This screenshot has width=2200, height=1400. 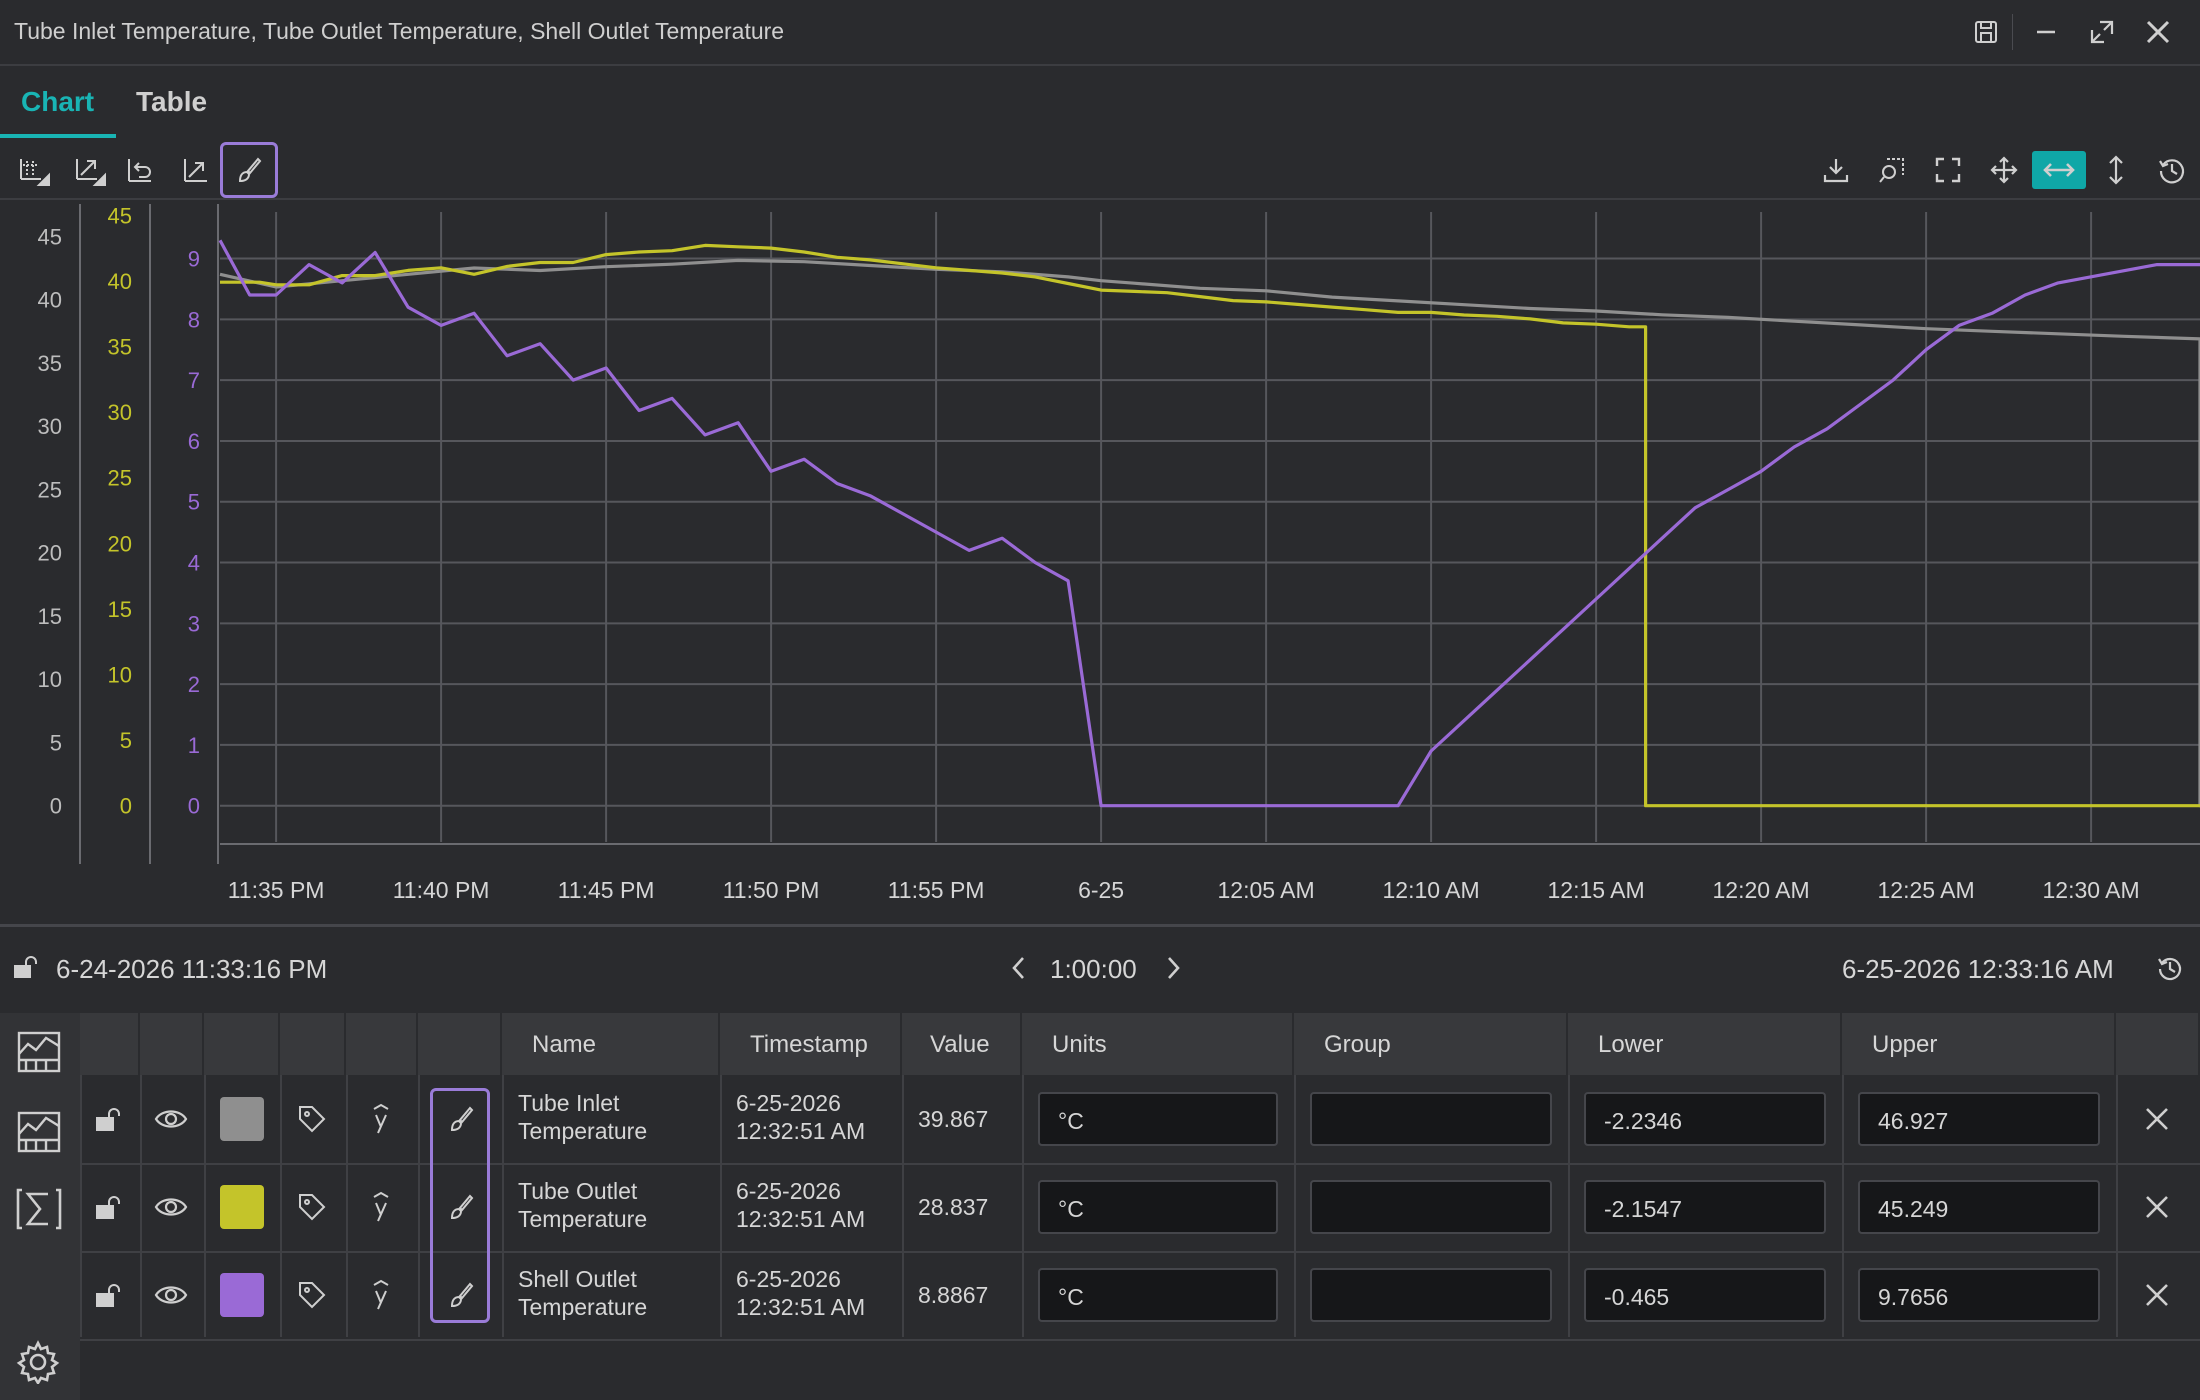 I want to click on vertical-zoom-icon, so click(x=2116, y=170).